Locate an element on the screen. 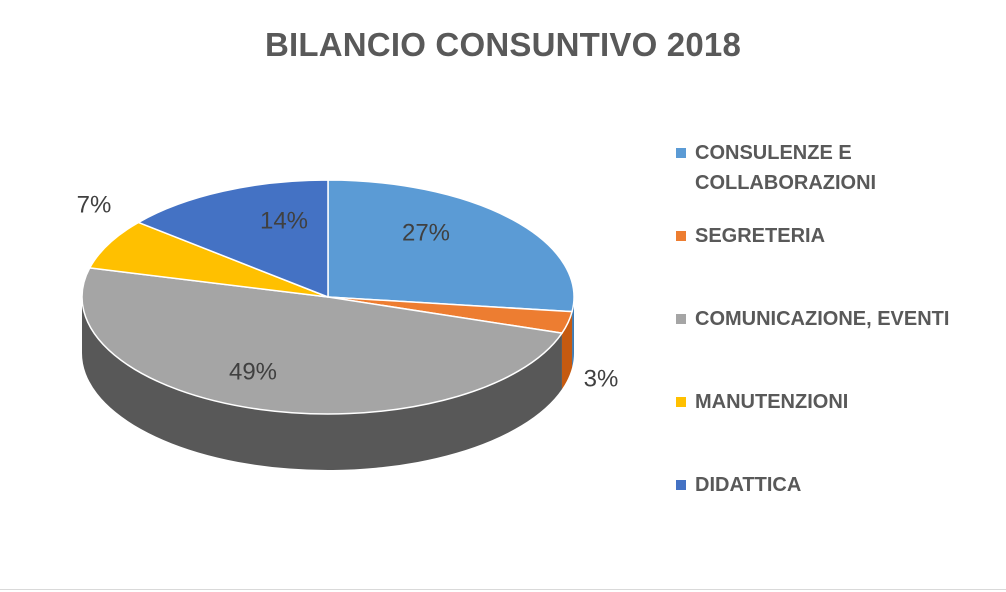 This screenshot has height=592, width=1006. data-label-comunicazione: 49% is located at coordinates (253, 371).